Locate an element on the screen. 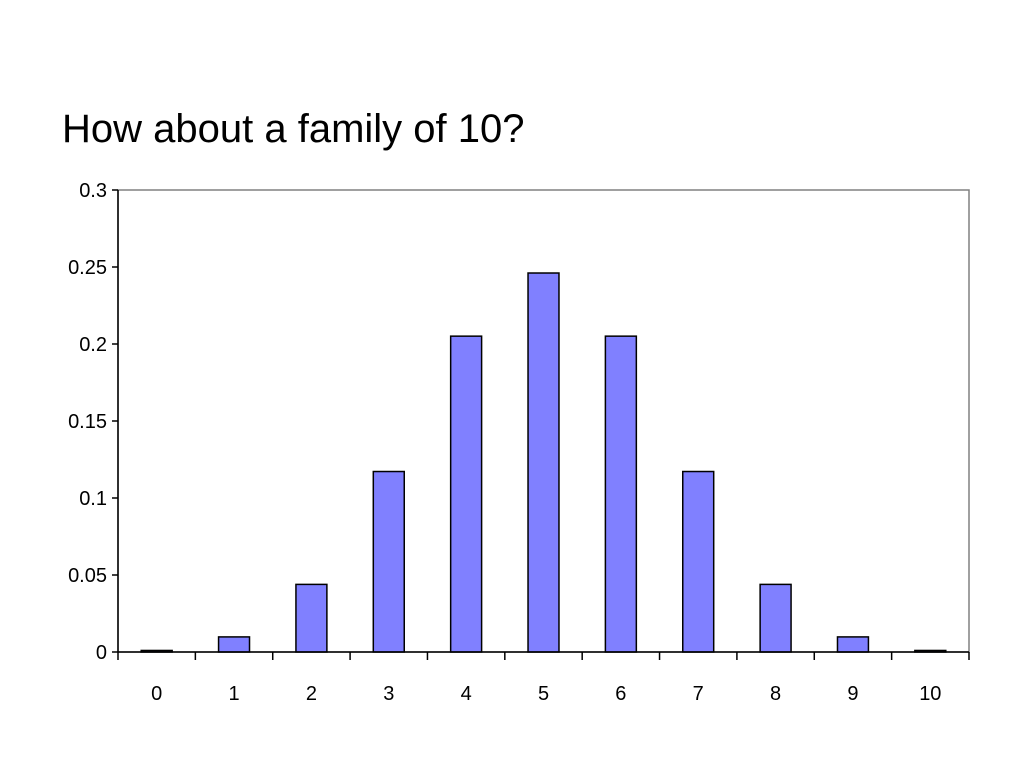 The height and width of the screenshot is (768, 1024). x-tick-label: 3 is located at coordinates (388, 694).